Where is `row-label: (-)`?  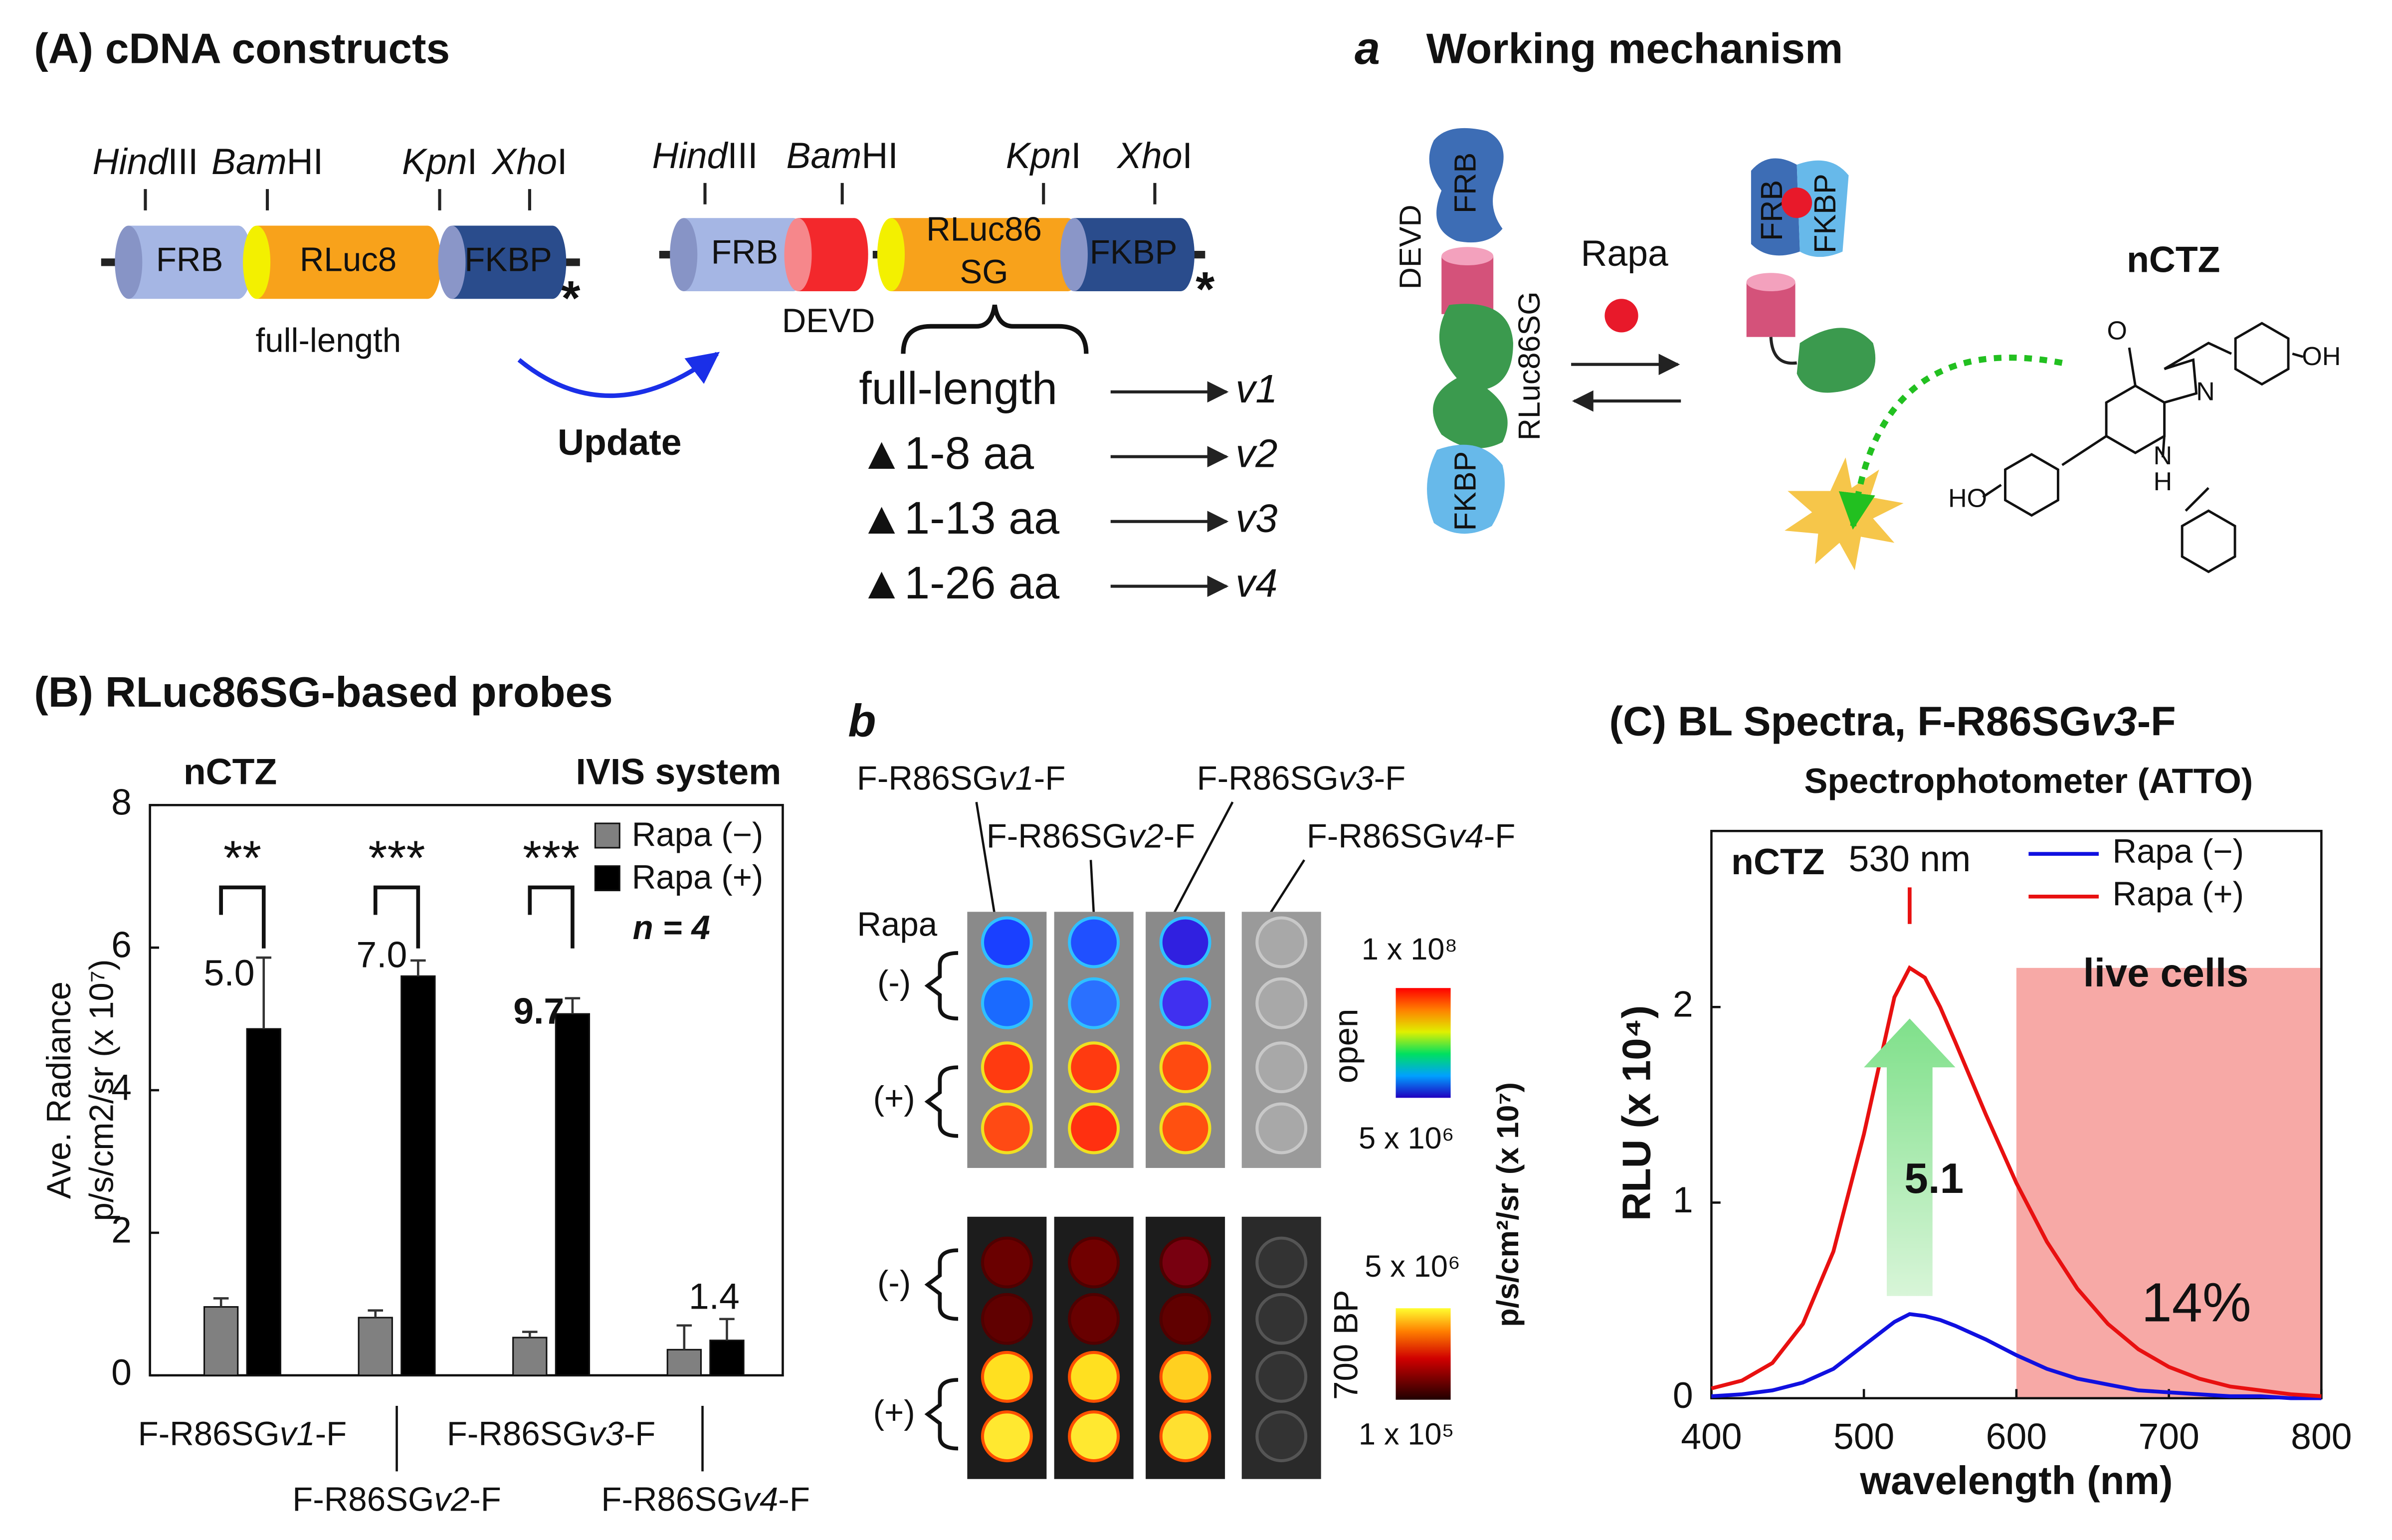
row-label: (-) is located at coordinates (894, 982).